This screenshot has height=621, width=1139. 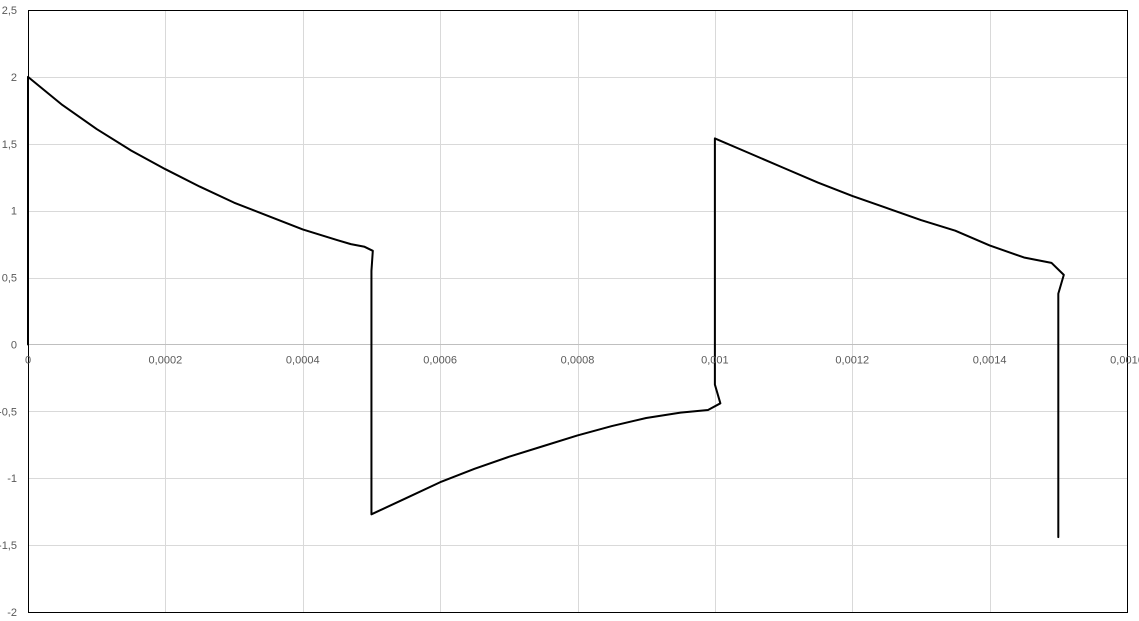 I want to click on y-tick-label: -1, so click(x=12, y=479).